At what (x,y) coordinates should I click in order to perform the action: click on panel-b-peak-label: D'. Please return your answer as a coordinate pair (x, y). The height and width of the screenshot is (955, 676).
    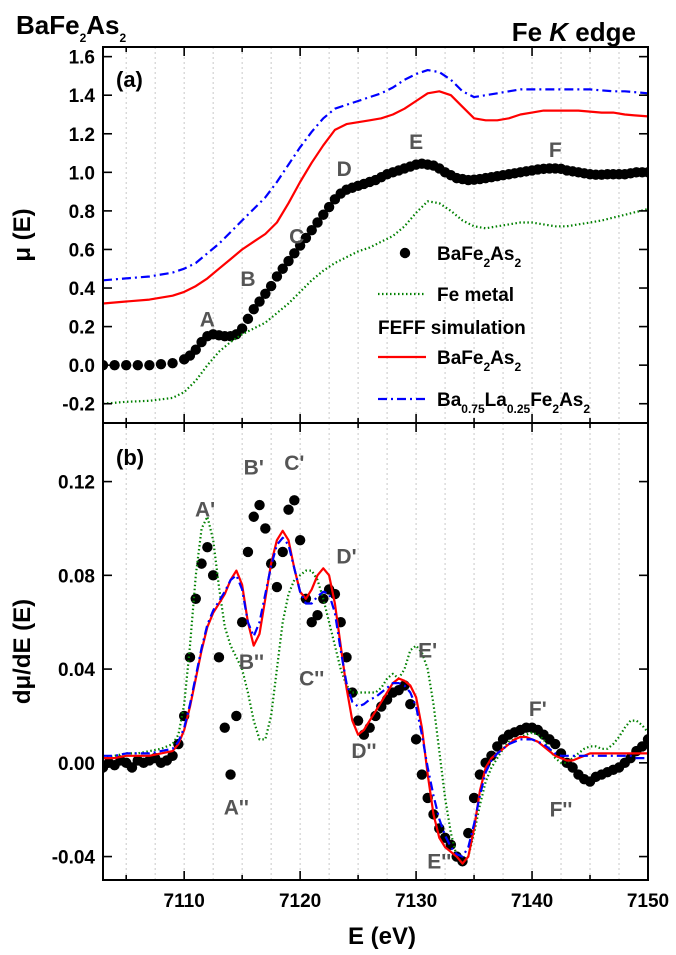
    Looking at the image, I should click on (346, 557).